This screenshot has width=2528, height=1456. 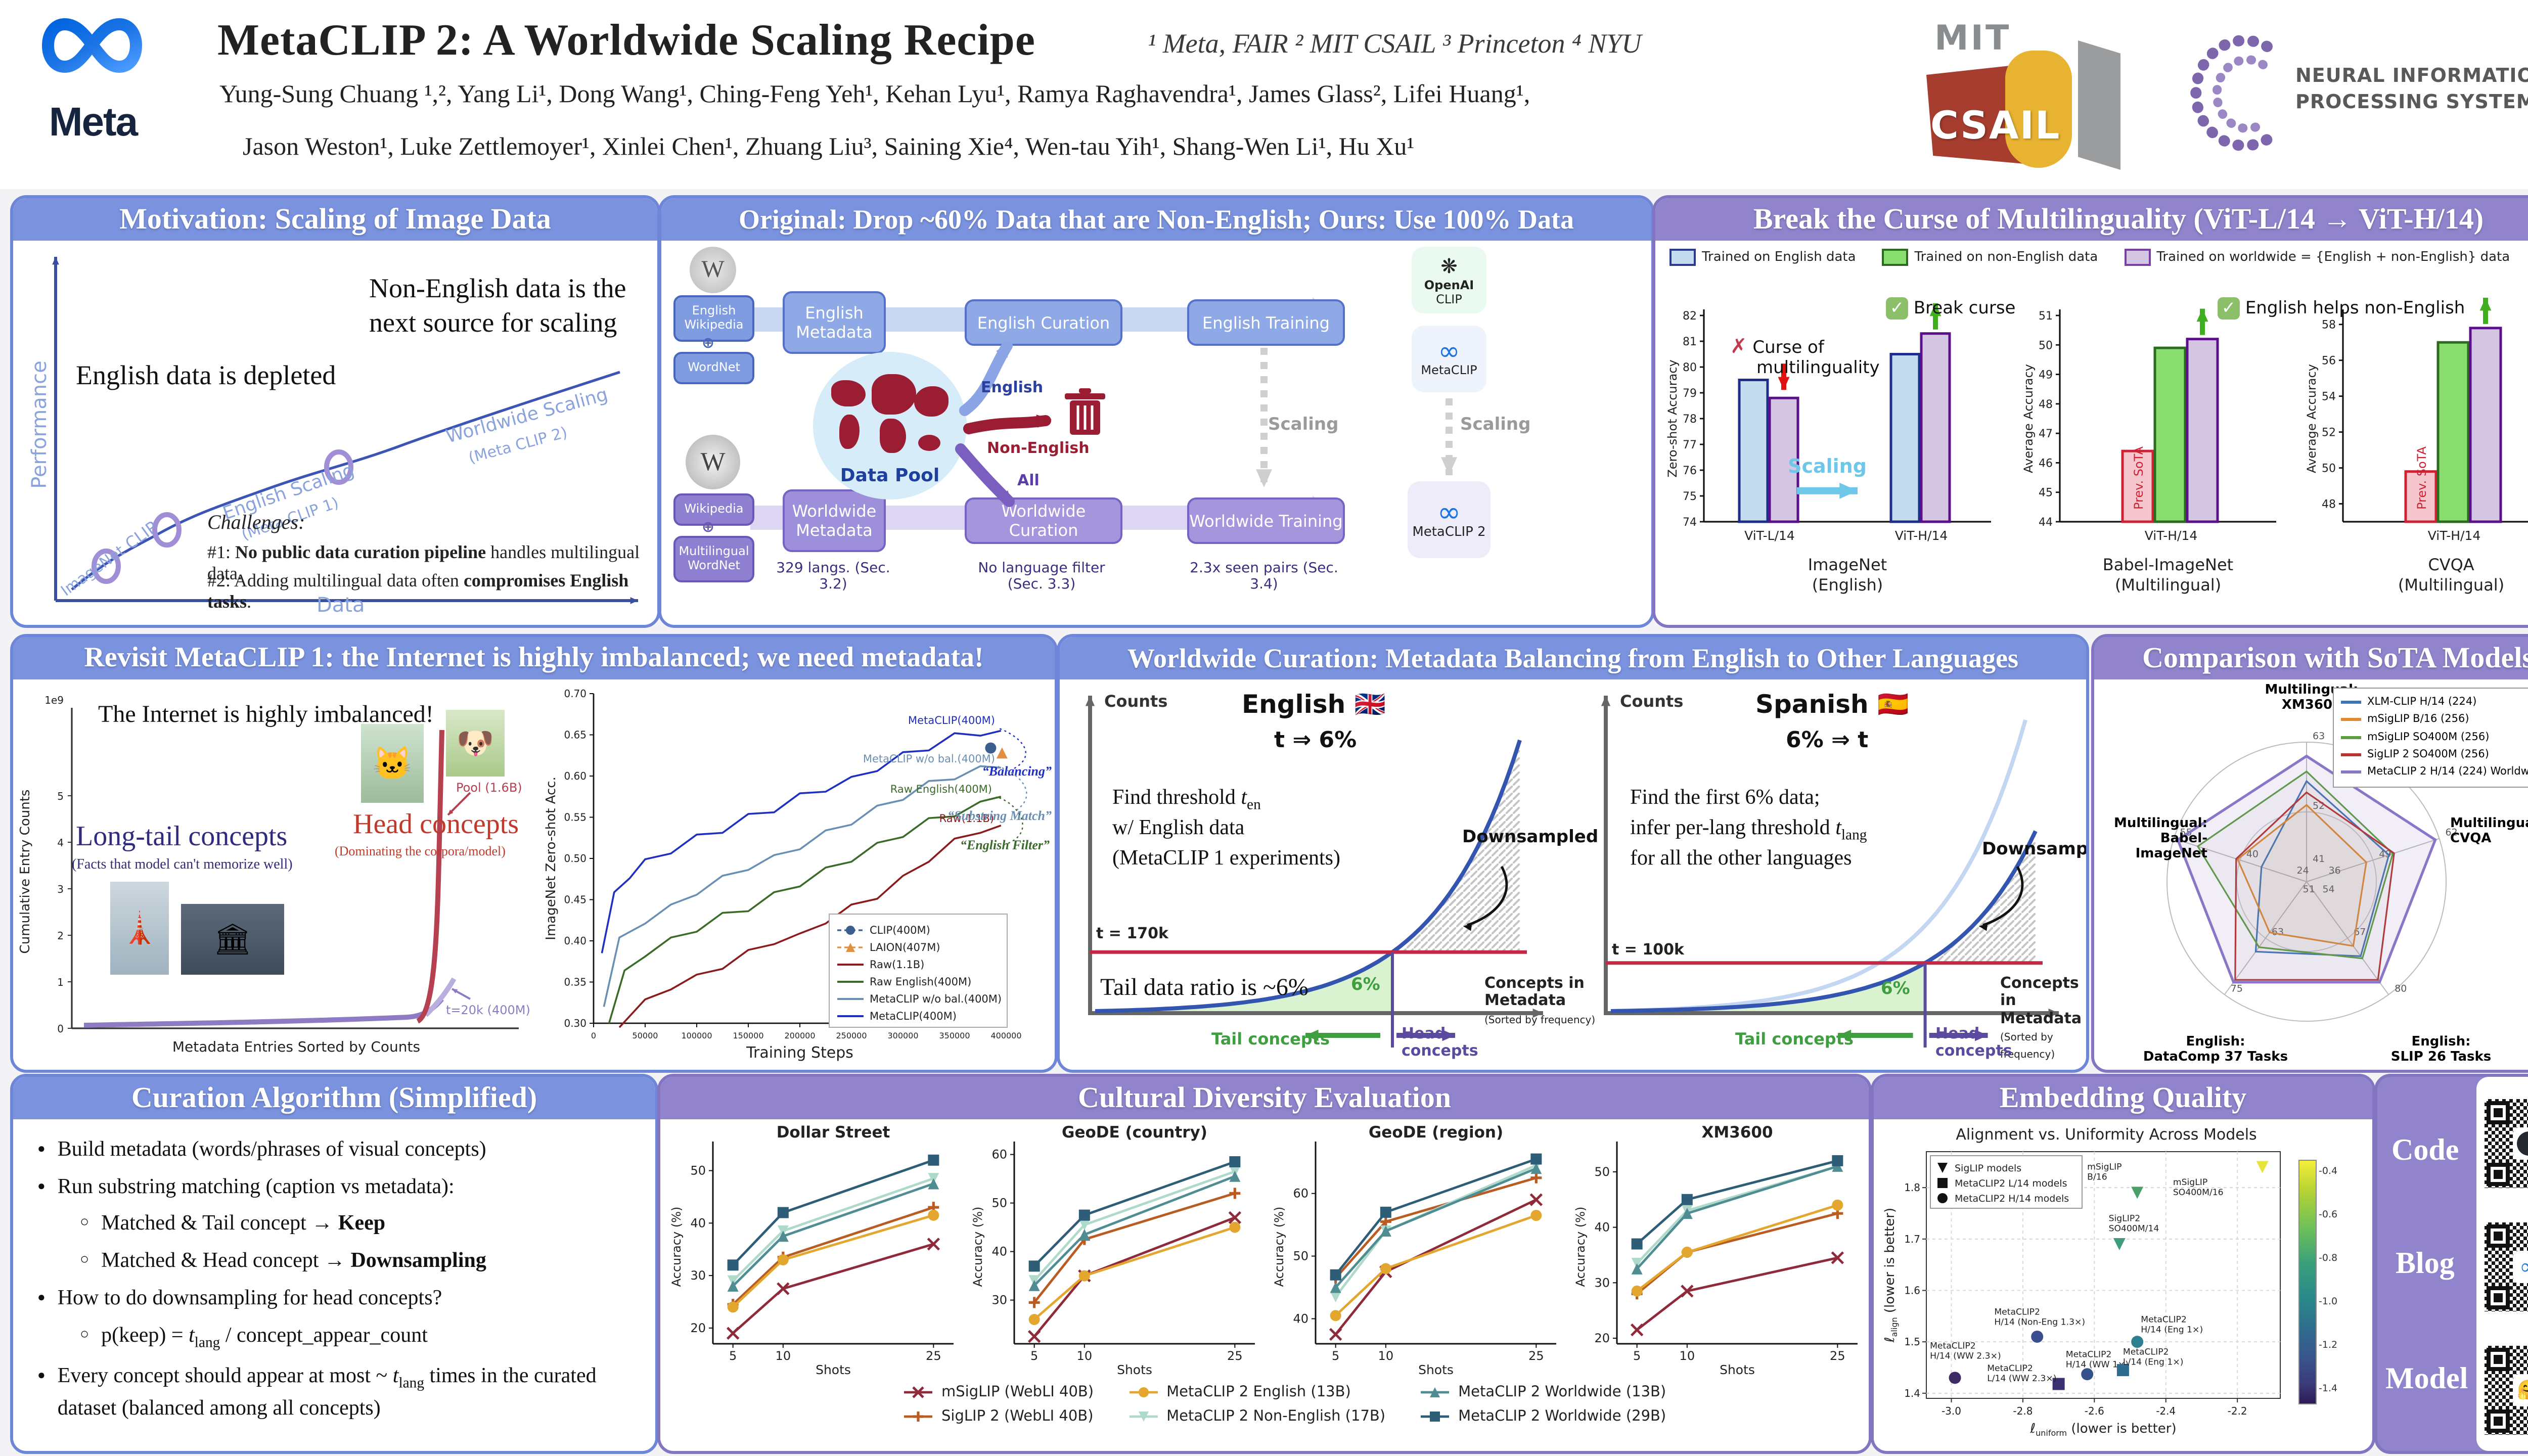 I want to click on radar-legend-item: MetaCLIP 2 H/14 (224) Worldwide 29B, so click(x=2435, y=773).